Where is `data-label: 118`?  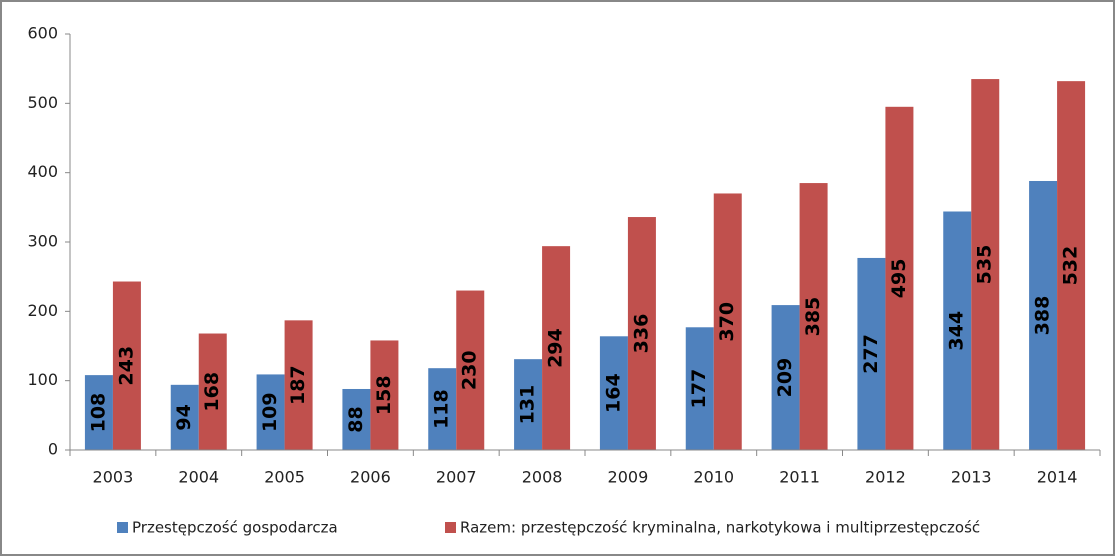 data-label: 118 is located at coordinates (442, 409).